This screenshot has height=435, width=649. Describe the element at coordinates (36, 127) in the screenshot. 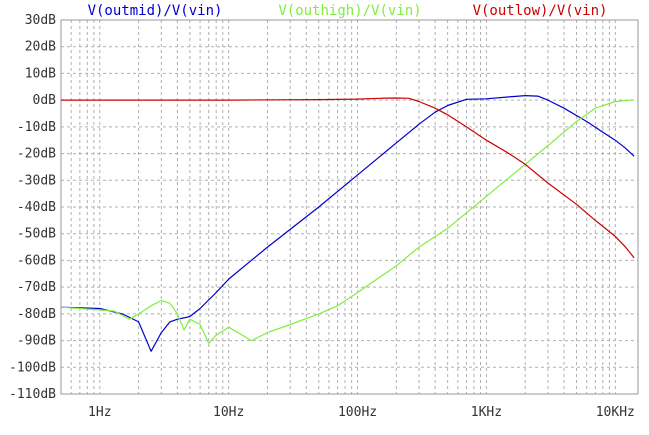

I see `y-tick-label: -10dB` at that location.